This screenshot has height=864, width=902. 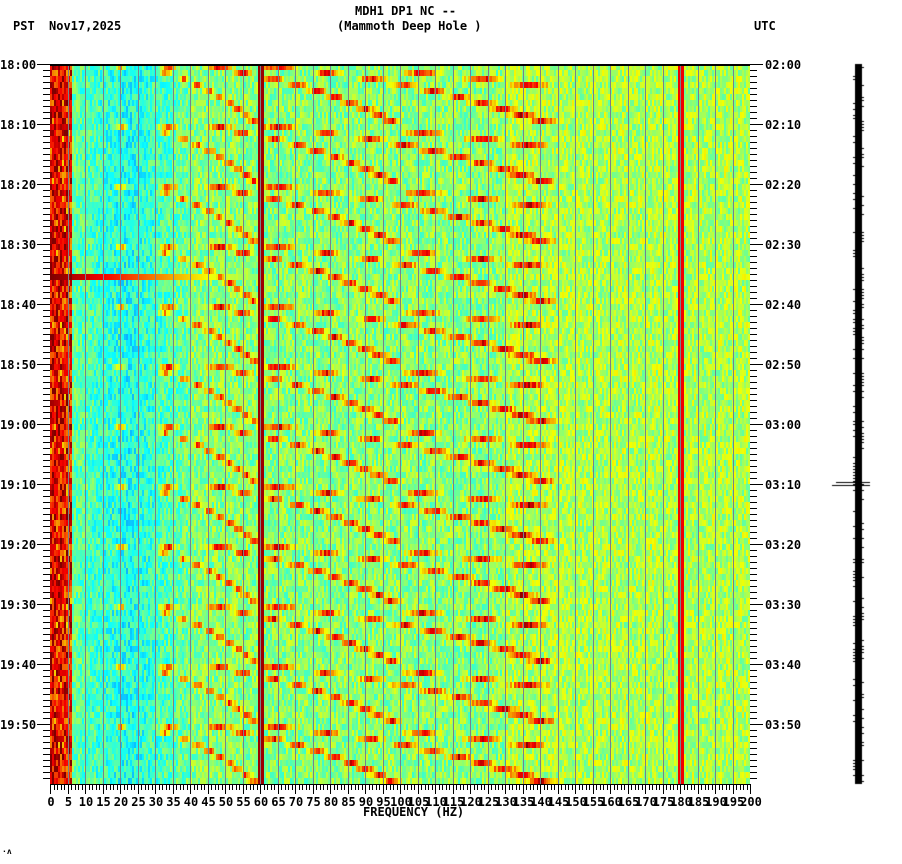 What do you see at coordinates (191, 802) in the screenshot?
I see `x-tick-label: 40` at bounding box center [191, 802].